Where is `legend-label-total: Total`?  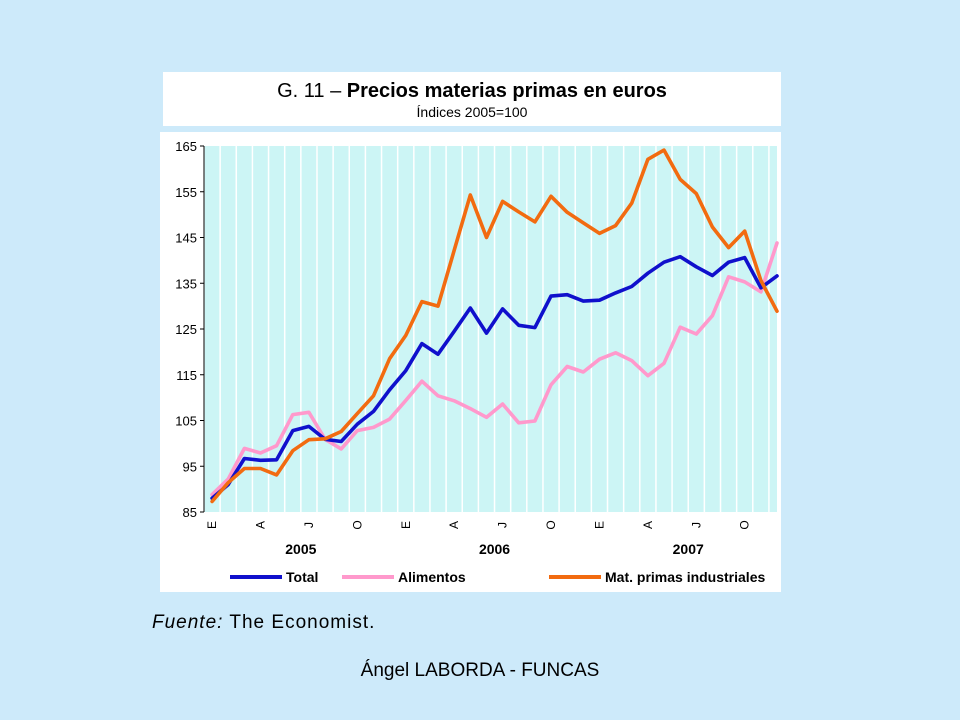
legend-label-total: Total is located at coordinates (302, 577).